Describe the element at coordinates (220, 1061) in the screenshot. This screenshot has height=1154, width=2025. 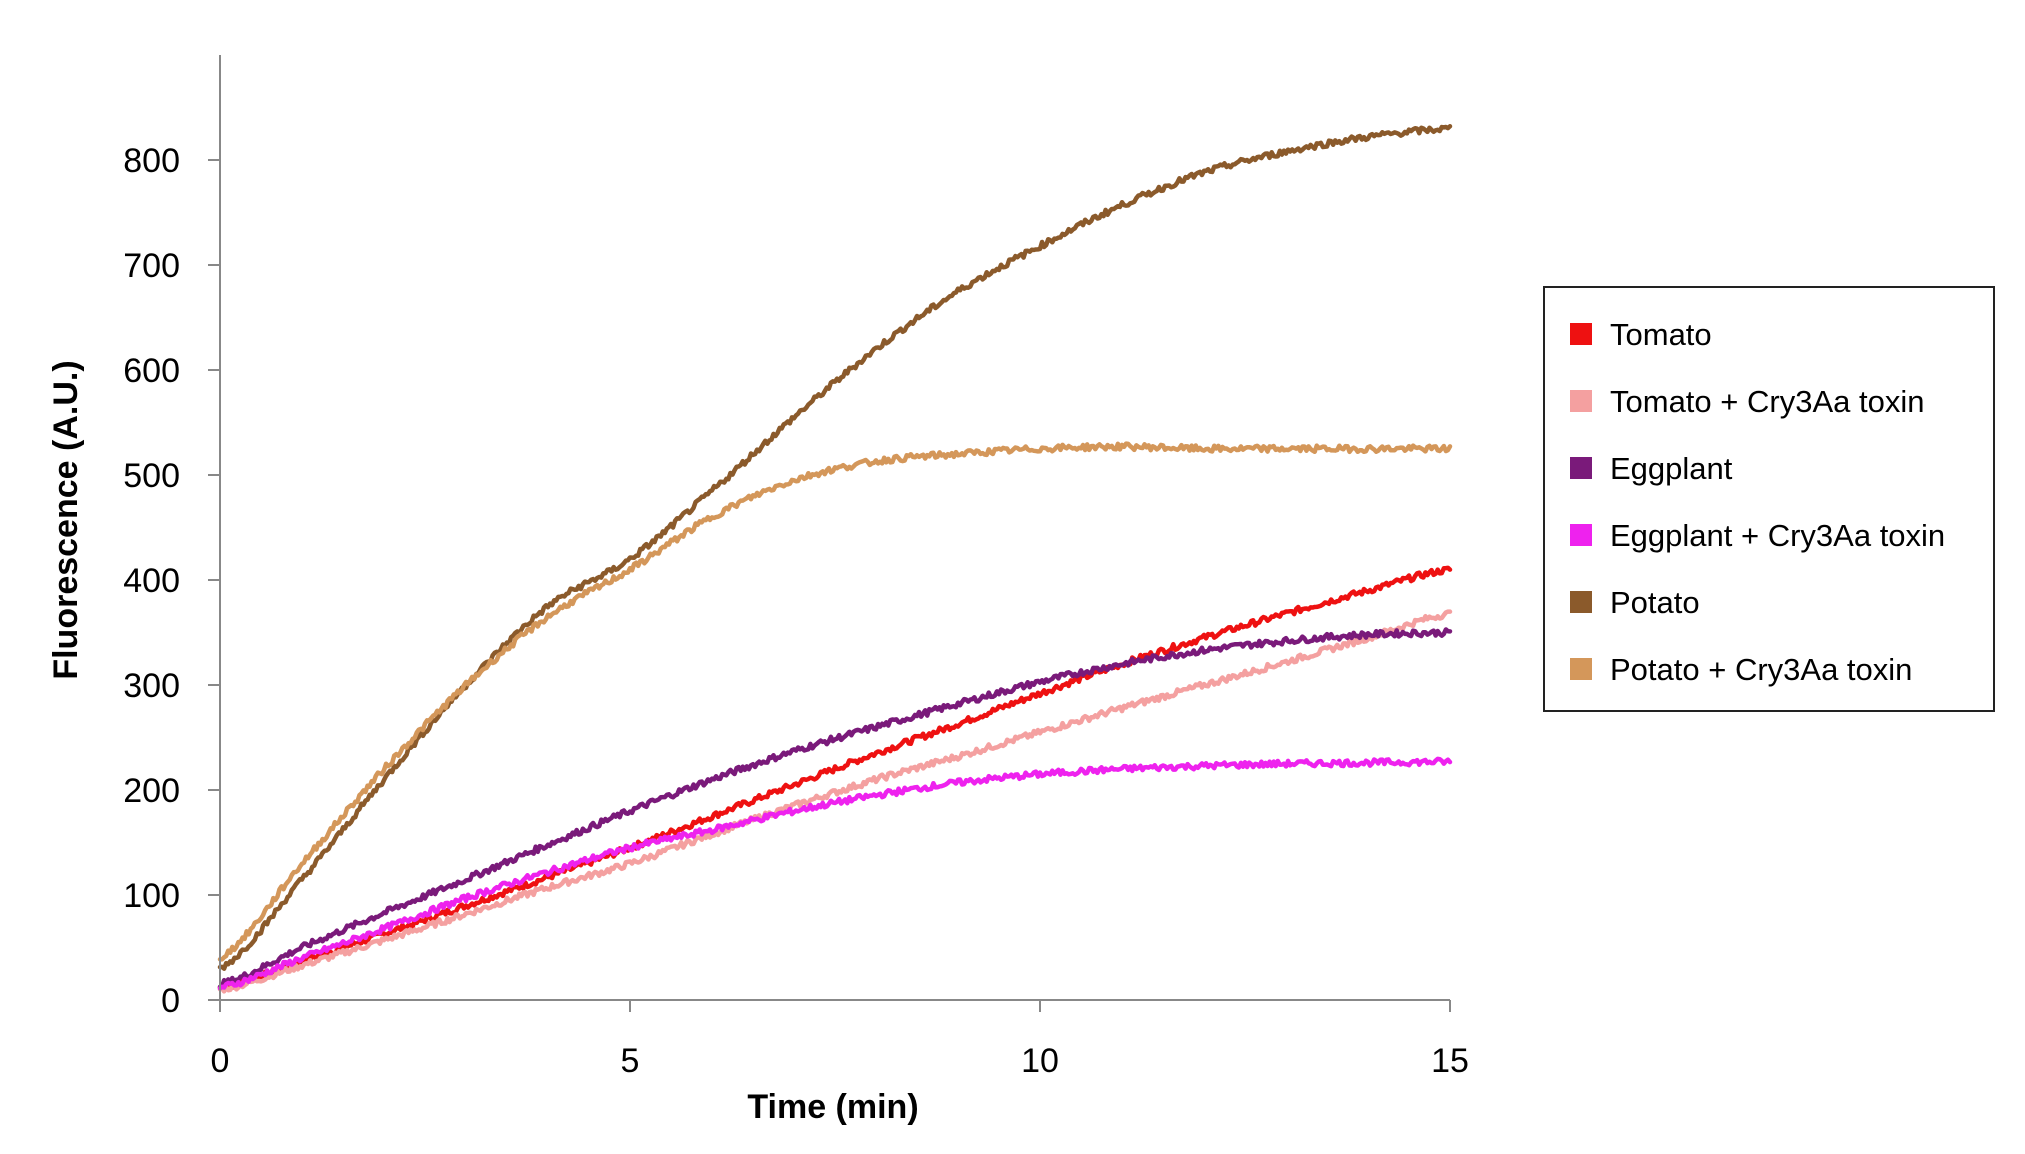
I see `x-tick-label: 0` at that location.